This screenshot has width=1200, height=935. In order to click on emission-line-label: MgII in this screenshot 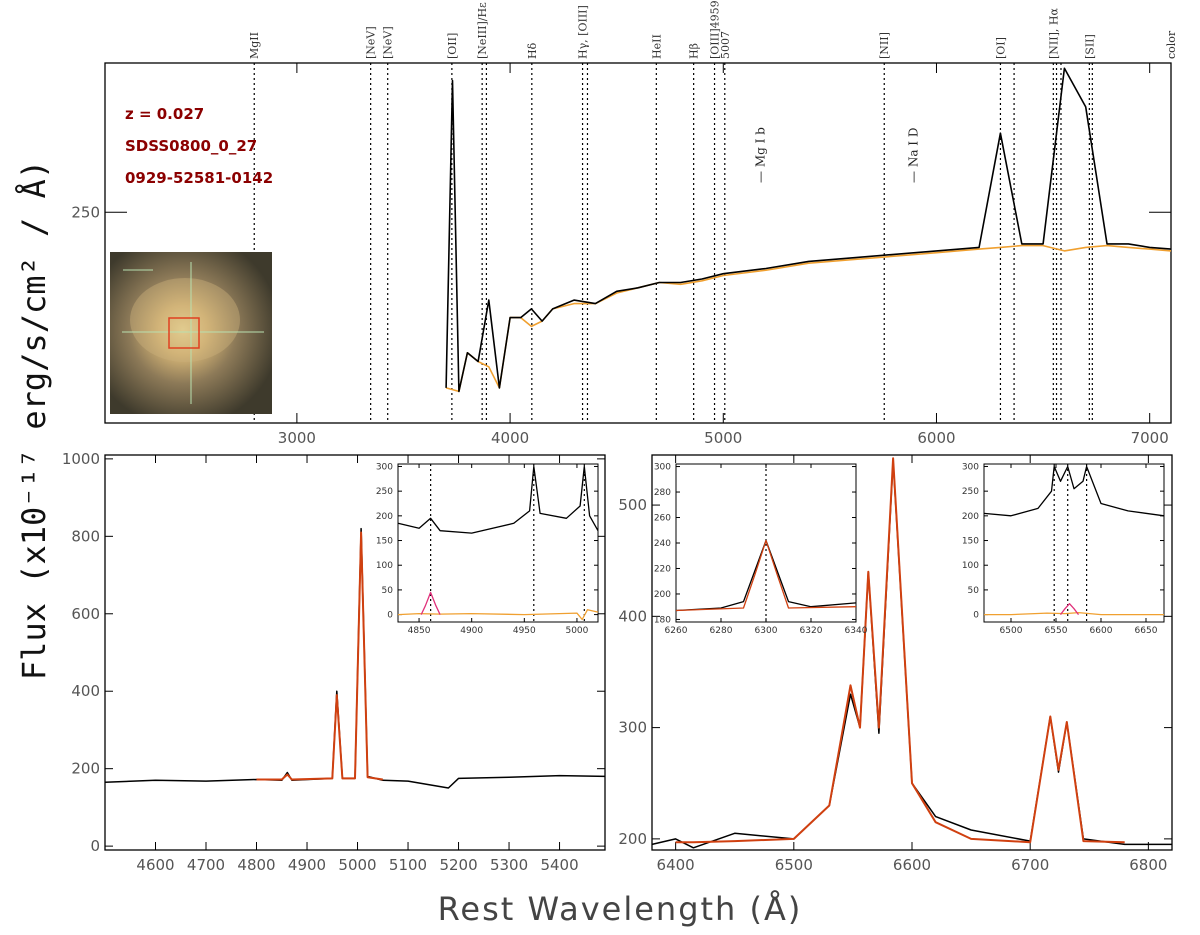, I will do `click(254, 45)`.